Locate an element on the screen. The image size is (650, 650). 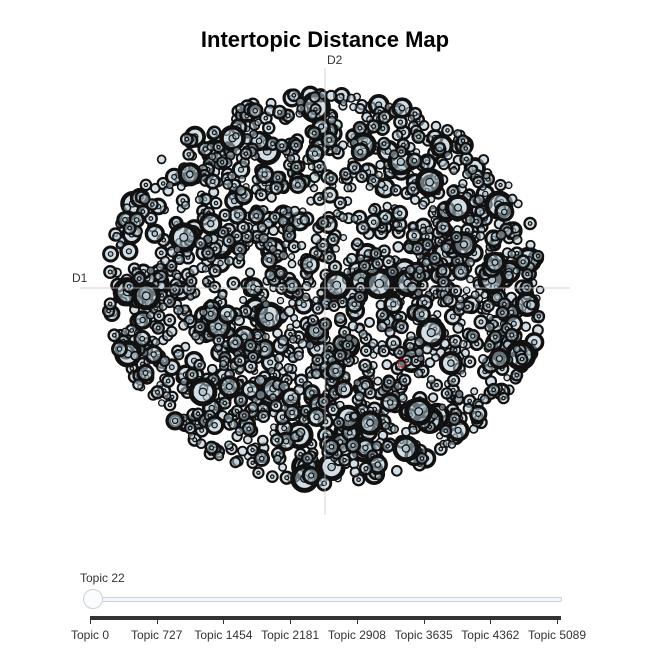
slider-tick-label: Topic 3635 is located at coordinates (423, 635).